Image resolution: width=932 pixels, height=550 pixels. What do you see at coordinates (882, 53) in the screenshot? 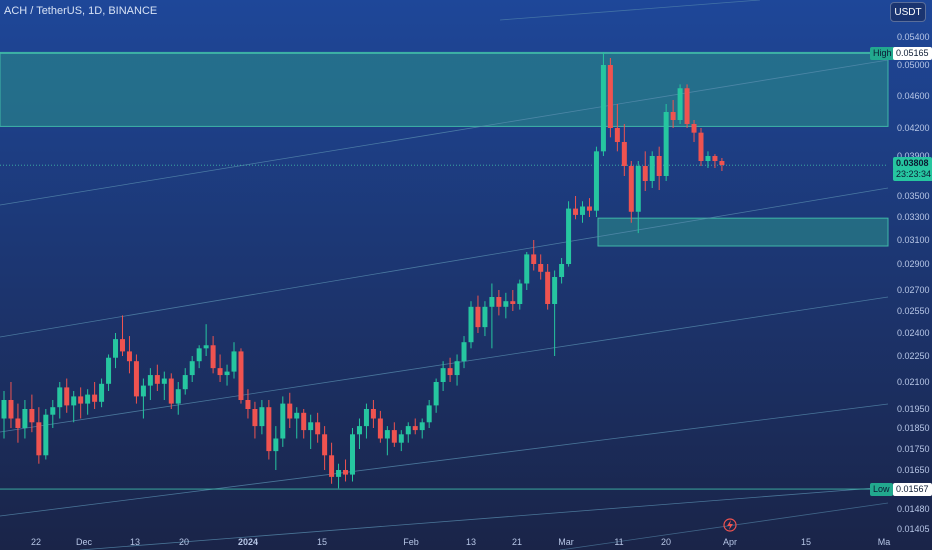
I see `high-label-tag: High` at bounding box center [882, 53].